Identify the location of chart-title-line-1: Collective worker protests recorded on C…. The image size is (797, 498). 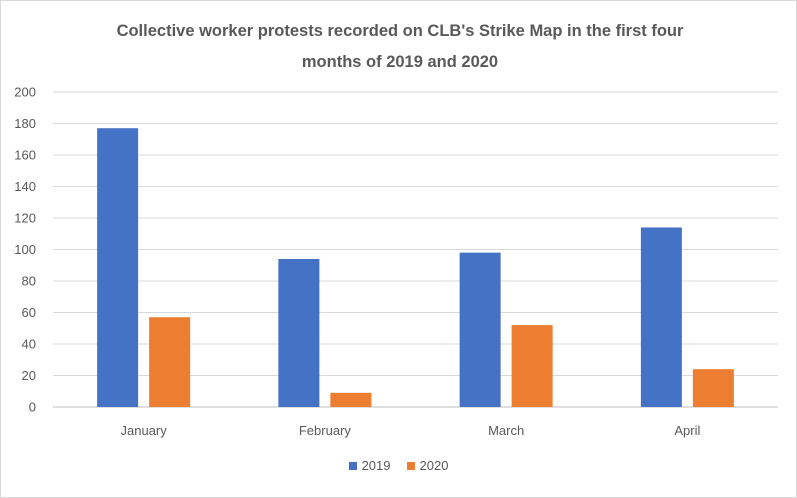
(400, 31).